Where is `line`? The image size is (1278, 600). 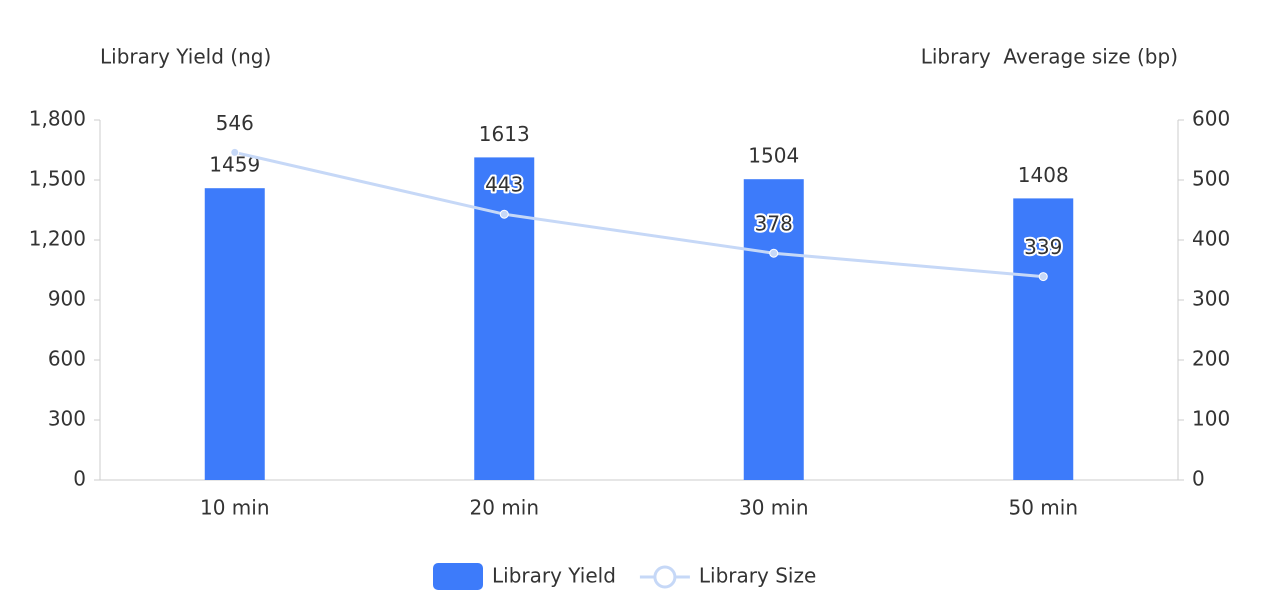
line is located at coordinates (639, 214).